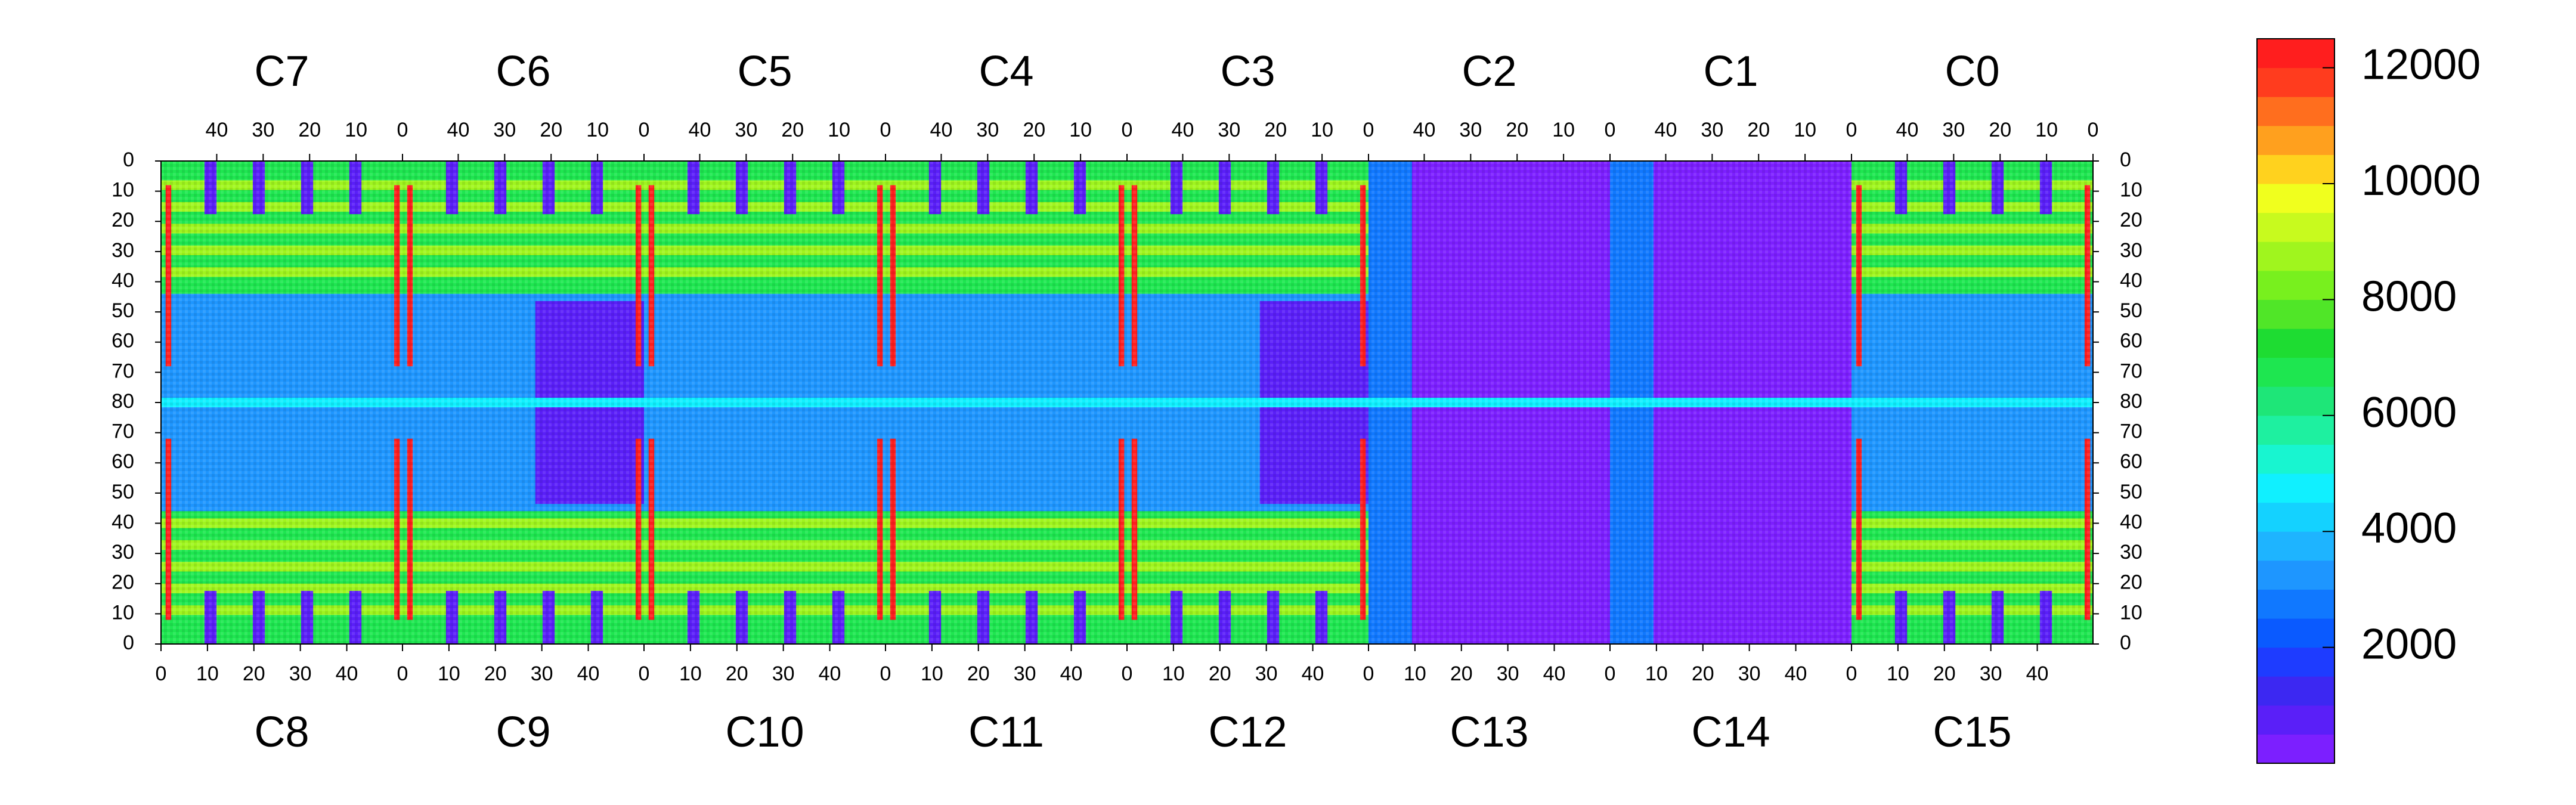 Image resolution: width=2576 pixels, height=805 pixels. Describe the element at coordinates (2131, 521) in the screenshot. I see `y-tick-label-right: 40` at that location.